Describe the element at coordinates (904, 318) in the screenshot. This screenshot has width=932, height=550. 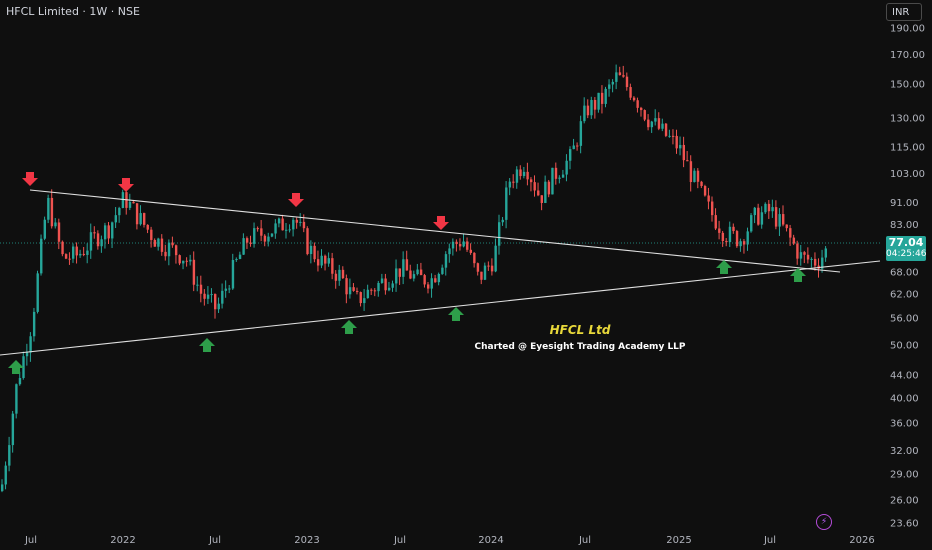
I see `price-tick-label: 56.00` at that location.